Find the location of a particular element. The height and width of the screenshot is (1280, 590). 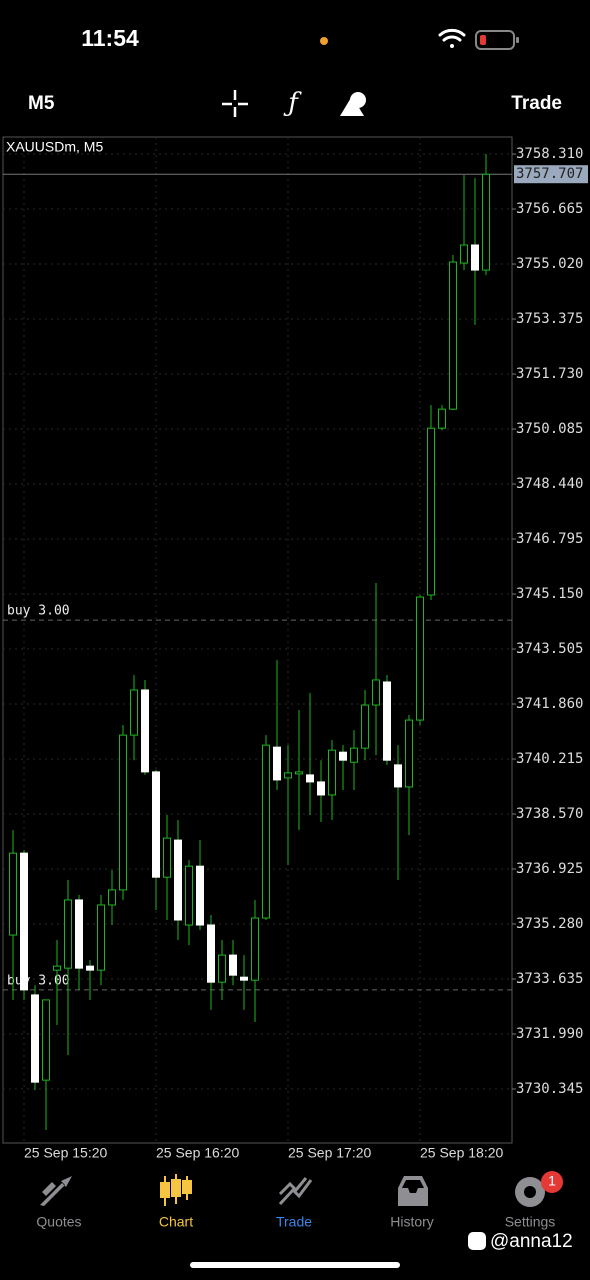

y-tick-label: 3746.795 is located at coordinates (549, 539).